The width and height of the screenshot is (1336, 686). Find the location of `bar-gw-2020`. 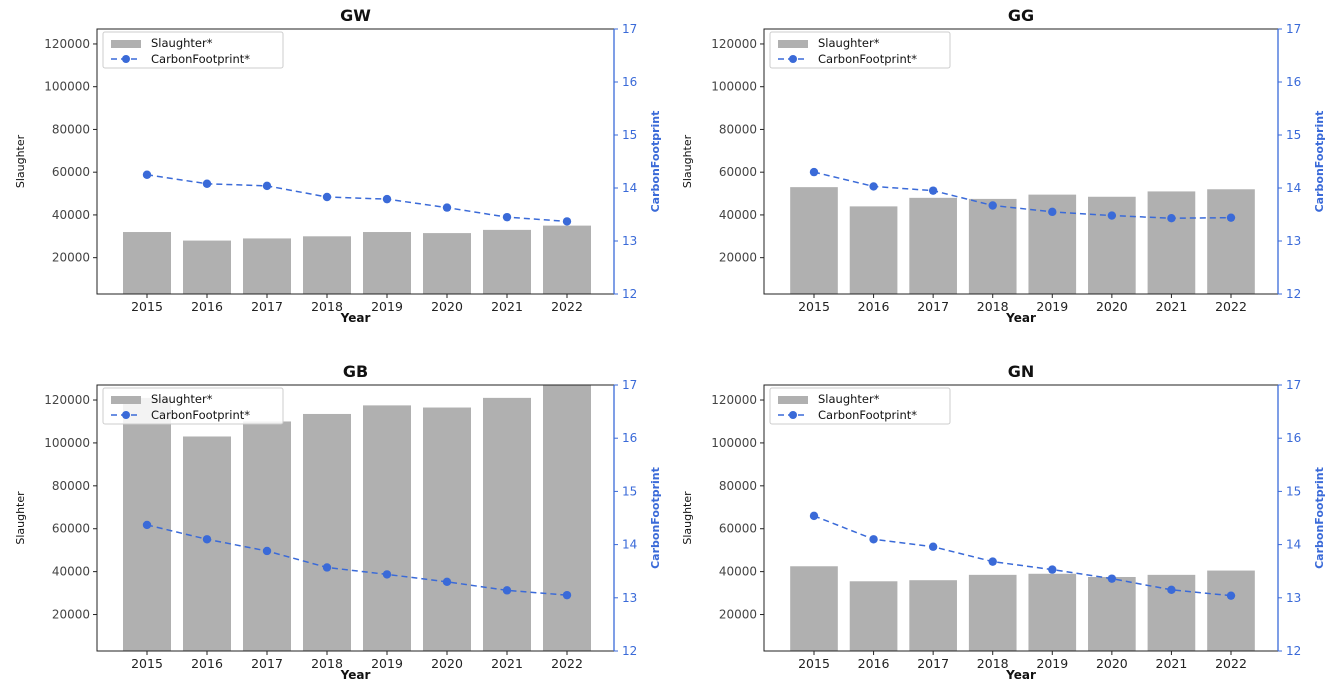

bar-gw-2020 is located at coordinates (447, 263).